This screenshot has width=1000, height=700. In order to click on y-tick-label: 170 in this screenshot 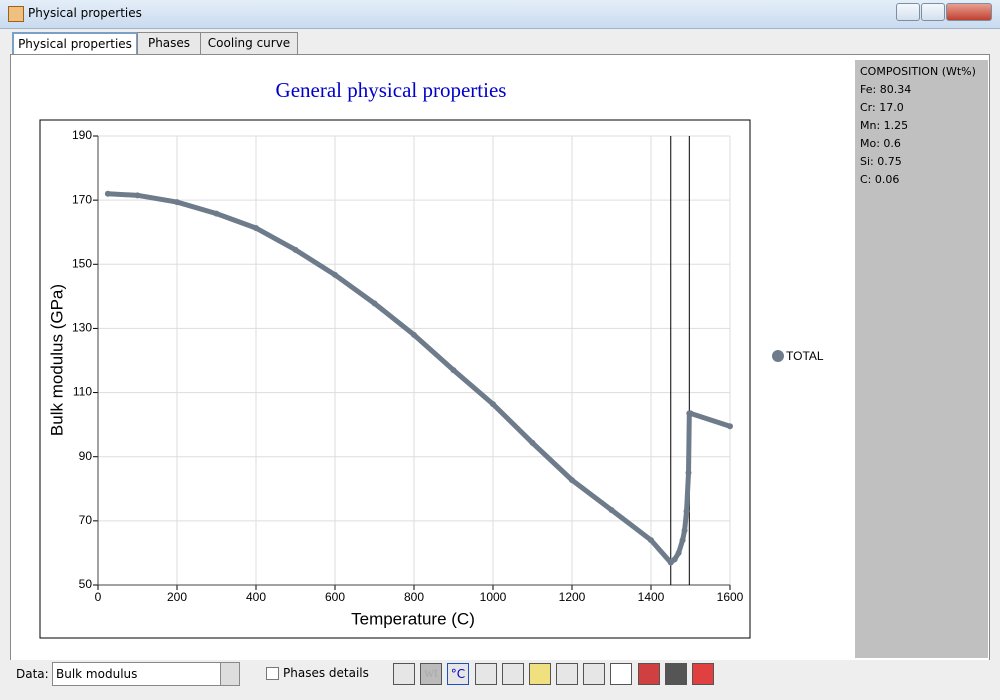, I will do `click(82, 199)`.